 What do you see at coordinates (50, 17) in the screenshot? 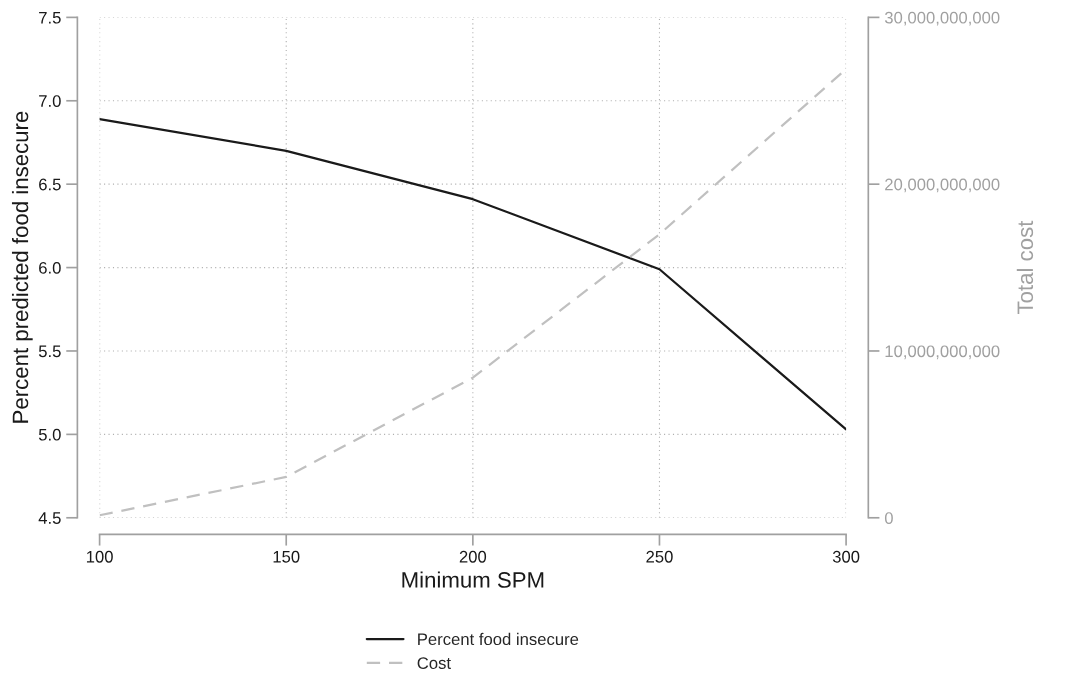
I see `y-tick-label: 7.5` at bounding box center [50, 17].